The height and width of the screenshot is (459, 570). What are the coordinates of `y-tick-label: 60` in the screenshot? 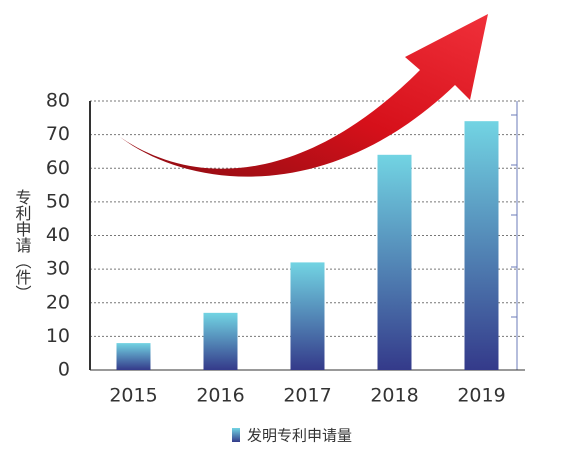 It's located at (58, 168).